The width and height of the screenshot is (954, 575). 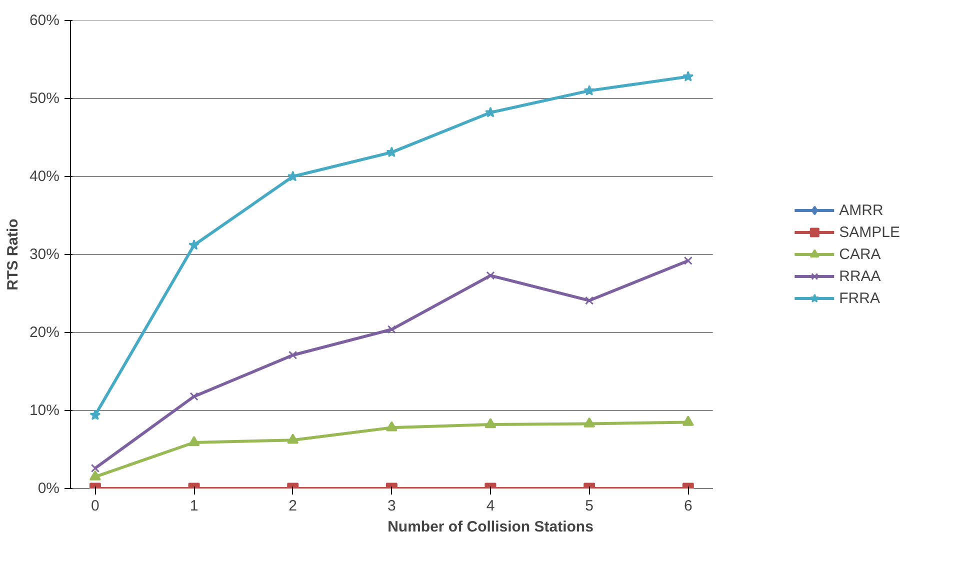 What do you see at coordinates (491, 527) in the screenshot?
I see `x-axis-title: Number of Collision Stations` at bounding box center [491, 527].